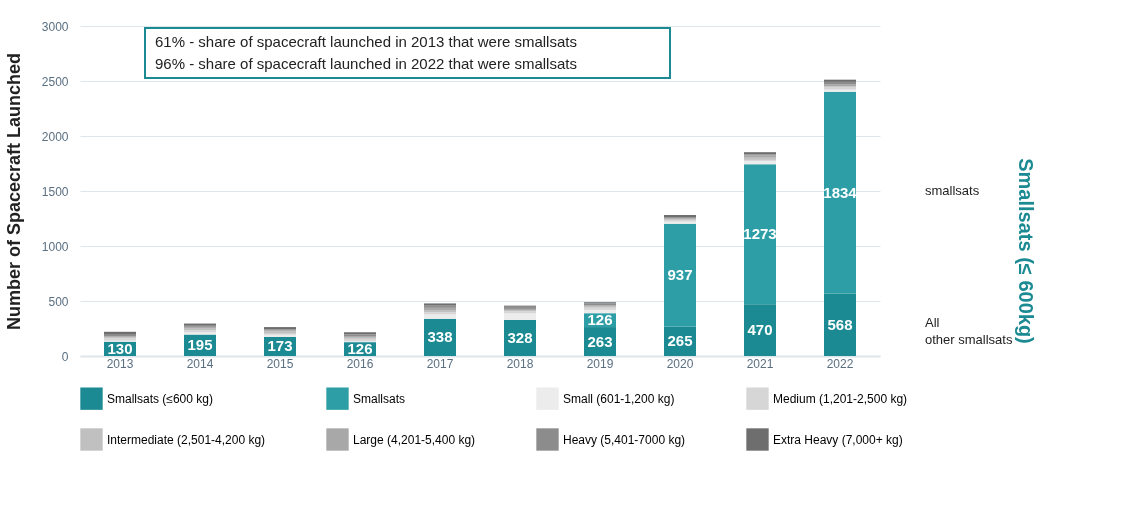 This screenshot has width=1144, height=527. What do you see at coordinates (1026, 251) in the screenshot?
I see `text: Smallsats (≤ 600kg)` at bounding box center [1026, 251].